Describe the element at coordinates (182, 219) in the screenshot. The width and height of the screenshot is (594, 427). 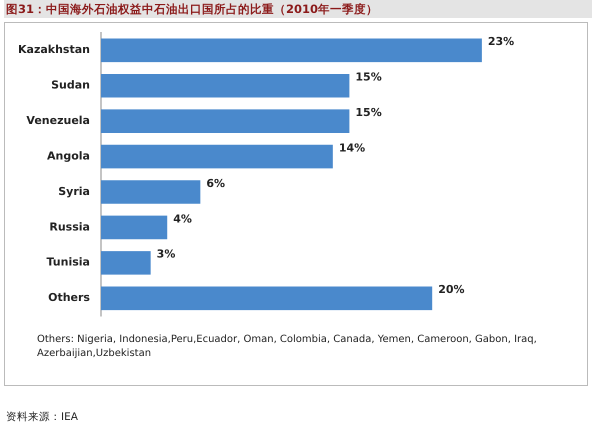
I see `data-label: 4%` at that location.